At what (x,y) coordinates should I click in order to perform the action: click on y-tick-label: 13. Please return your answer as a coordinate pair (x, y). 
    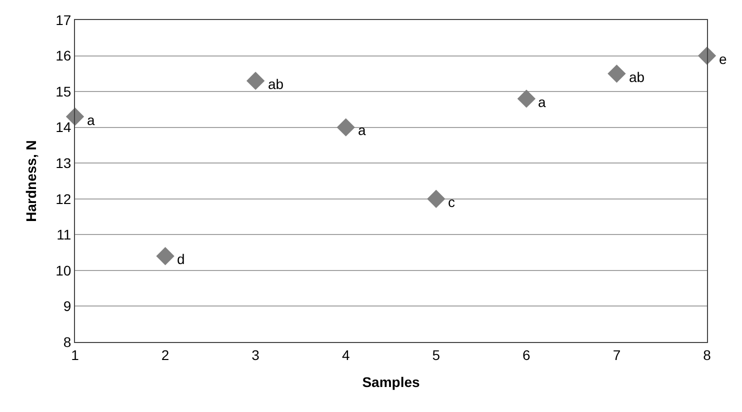
    Looking at the image, I should click on (64, 163).